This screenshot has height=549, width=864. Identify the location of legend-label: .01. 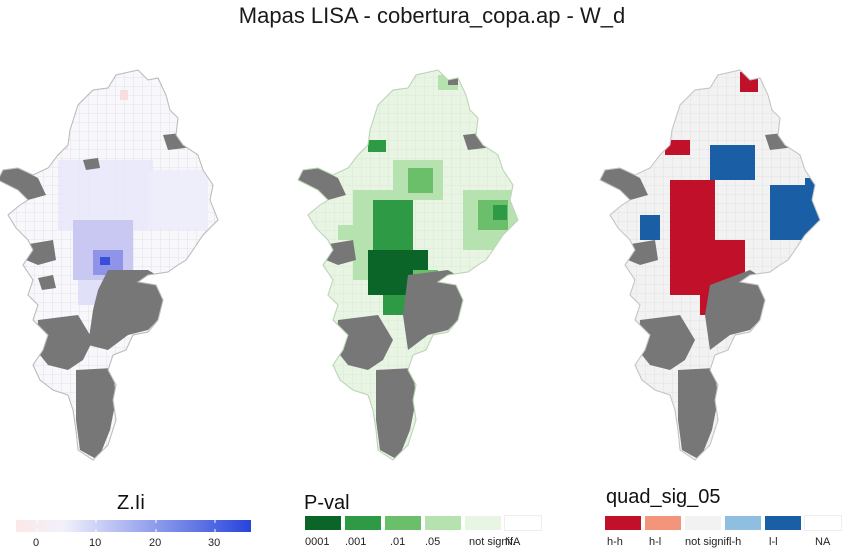
(398, 542).